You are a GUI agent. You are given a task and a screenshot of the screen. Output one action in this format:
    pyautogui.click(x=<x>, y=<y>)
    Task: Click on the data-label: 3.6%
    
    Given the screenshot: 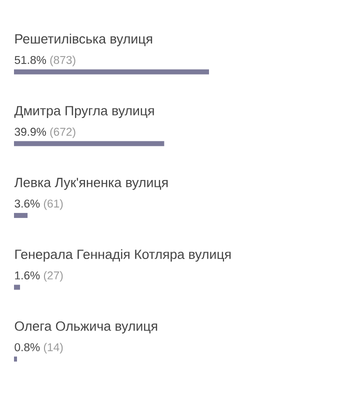 What is the action you would take?
    pyautogui.click(x=27, y=204)
    